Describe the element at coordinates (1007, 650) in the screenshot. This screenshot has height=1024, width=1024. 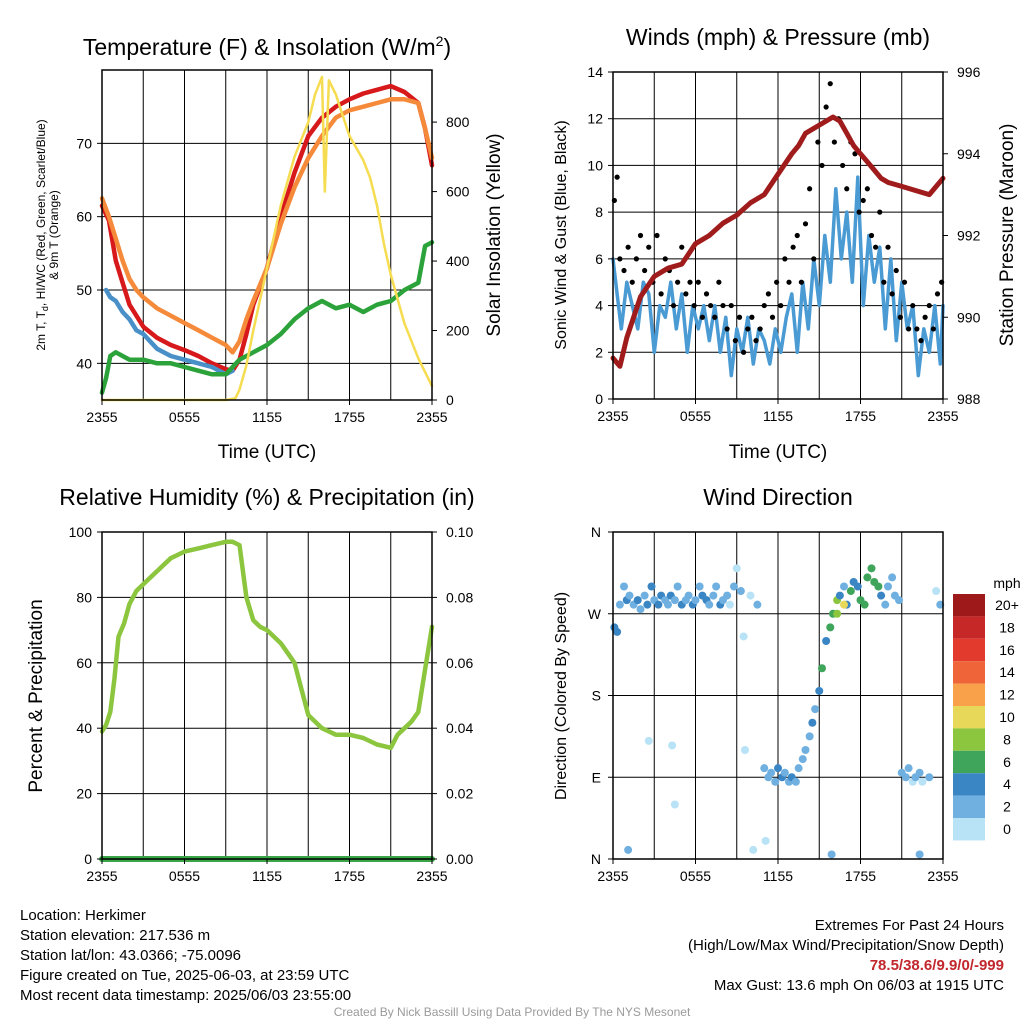
I see `colorbar-label: 16` at that location.